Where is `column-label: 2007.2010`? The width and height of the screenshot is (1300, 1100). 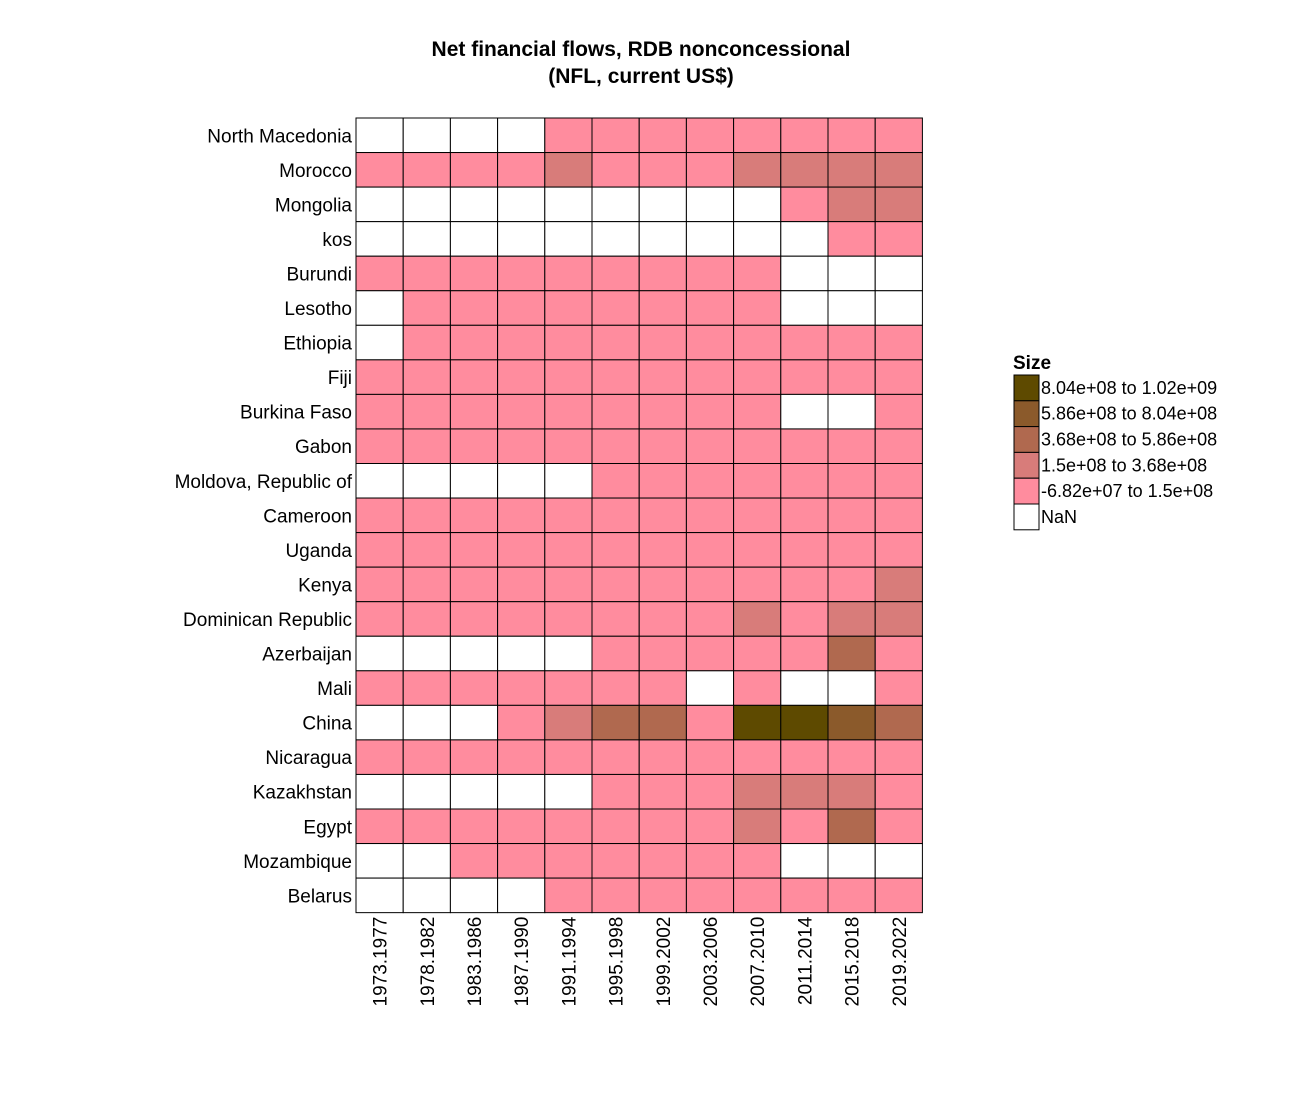
column-label: 2007.2010 is located at coordinates (758, 962).